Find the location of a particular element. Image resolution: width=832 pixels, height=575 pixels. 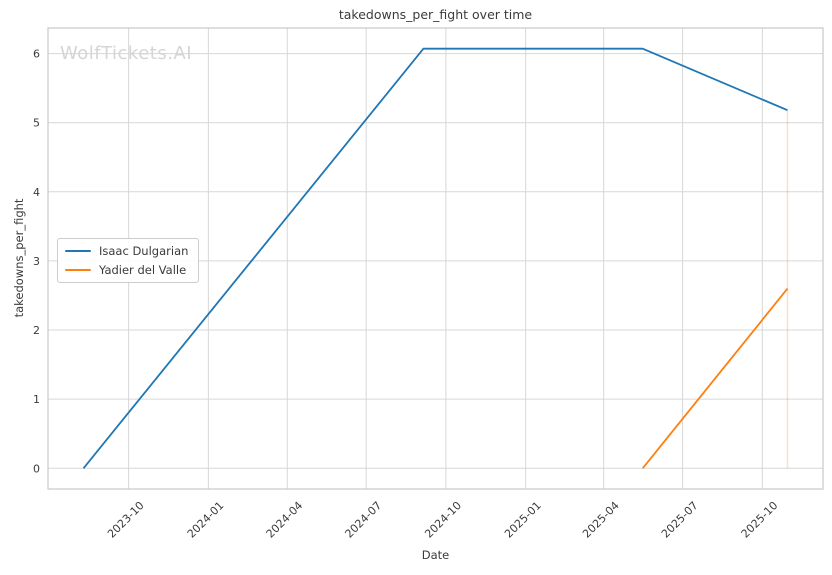

x-tick-label: 2025-07 is located at coordinates (680, 520).